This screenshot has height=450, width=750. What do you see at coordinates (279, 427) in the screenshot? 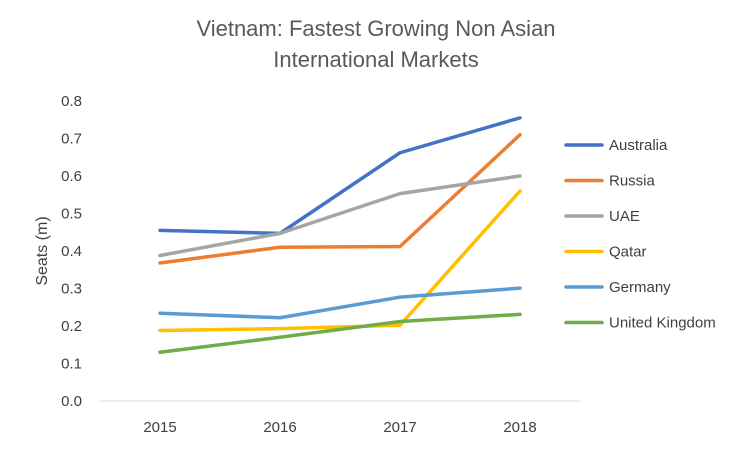
I see `x-tick-label: 2016` at bounding box center [279, 427].